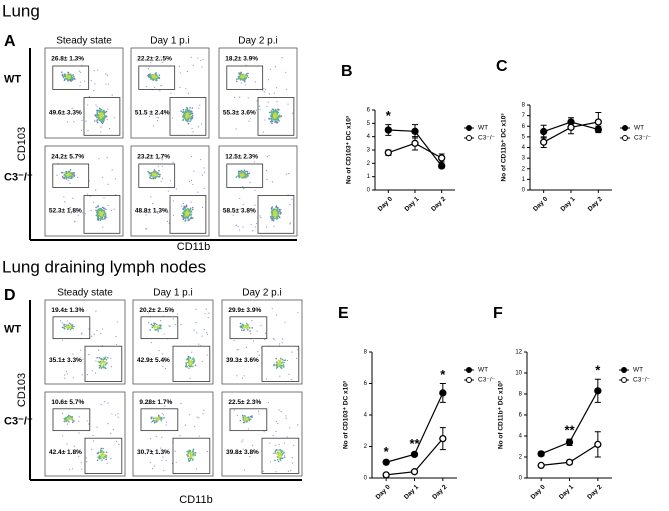 Image resolution: width=669 pixels, height=511 pixels. Describe the element at coordinates (643, 138) in the screenshot. I see `legend-label: C3⁻/⁻` at that location.